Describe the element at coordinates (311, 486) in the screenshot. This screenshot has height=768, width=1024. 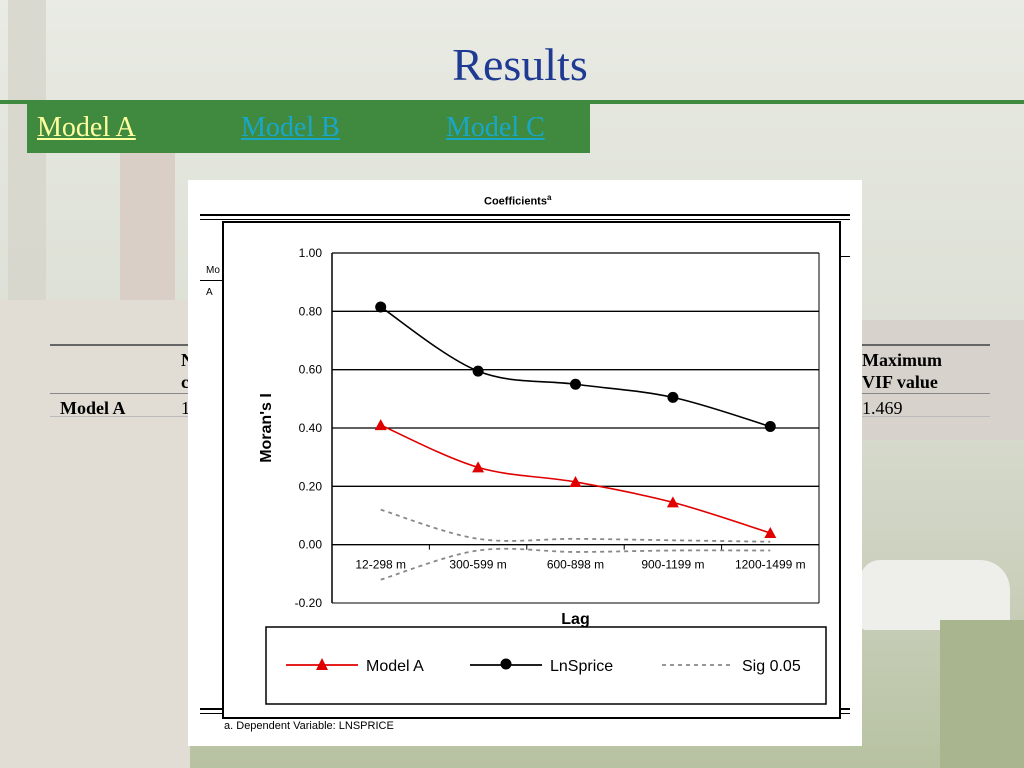
I see `y-tick-label: 0.20` at that location.